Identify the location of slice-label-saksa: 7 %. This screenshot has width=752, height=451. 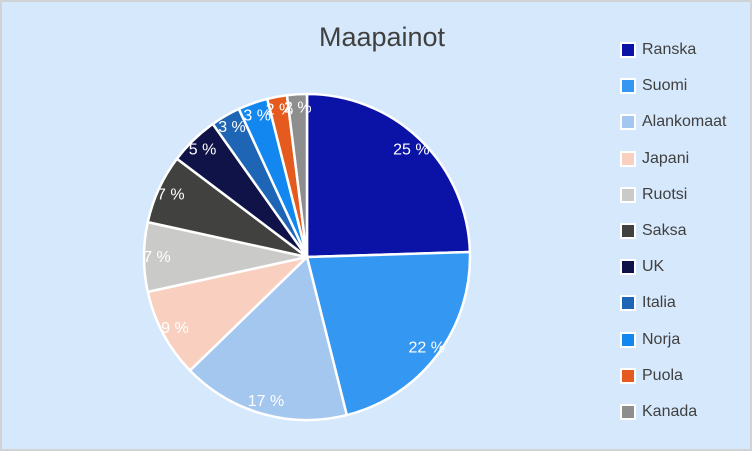
(171, 194).